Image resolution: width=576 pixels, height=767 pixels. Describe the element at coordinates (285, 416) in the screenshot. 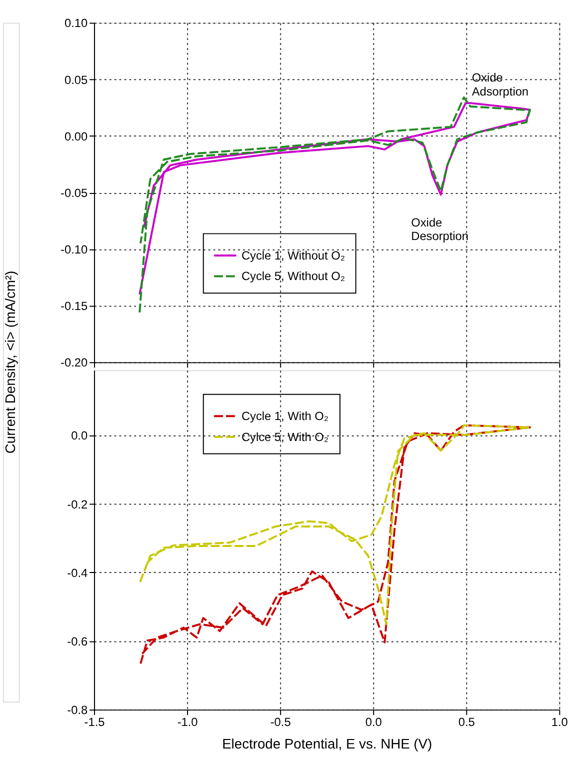

I see `legend-label: Cycle 1, With O₂` at that location.